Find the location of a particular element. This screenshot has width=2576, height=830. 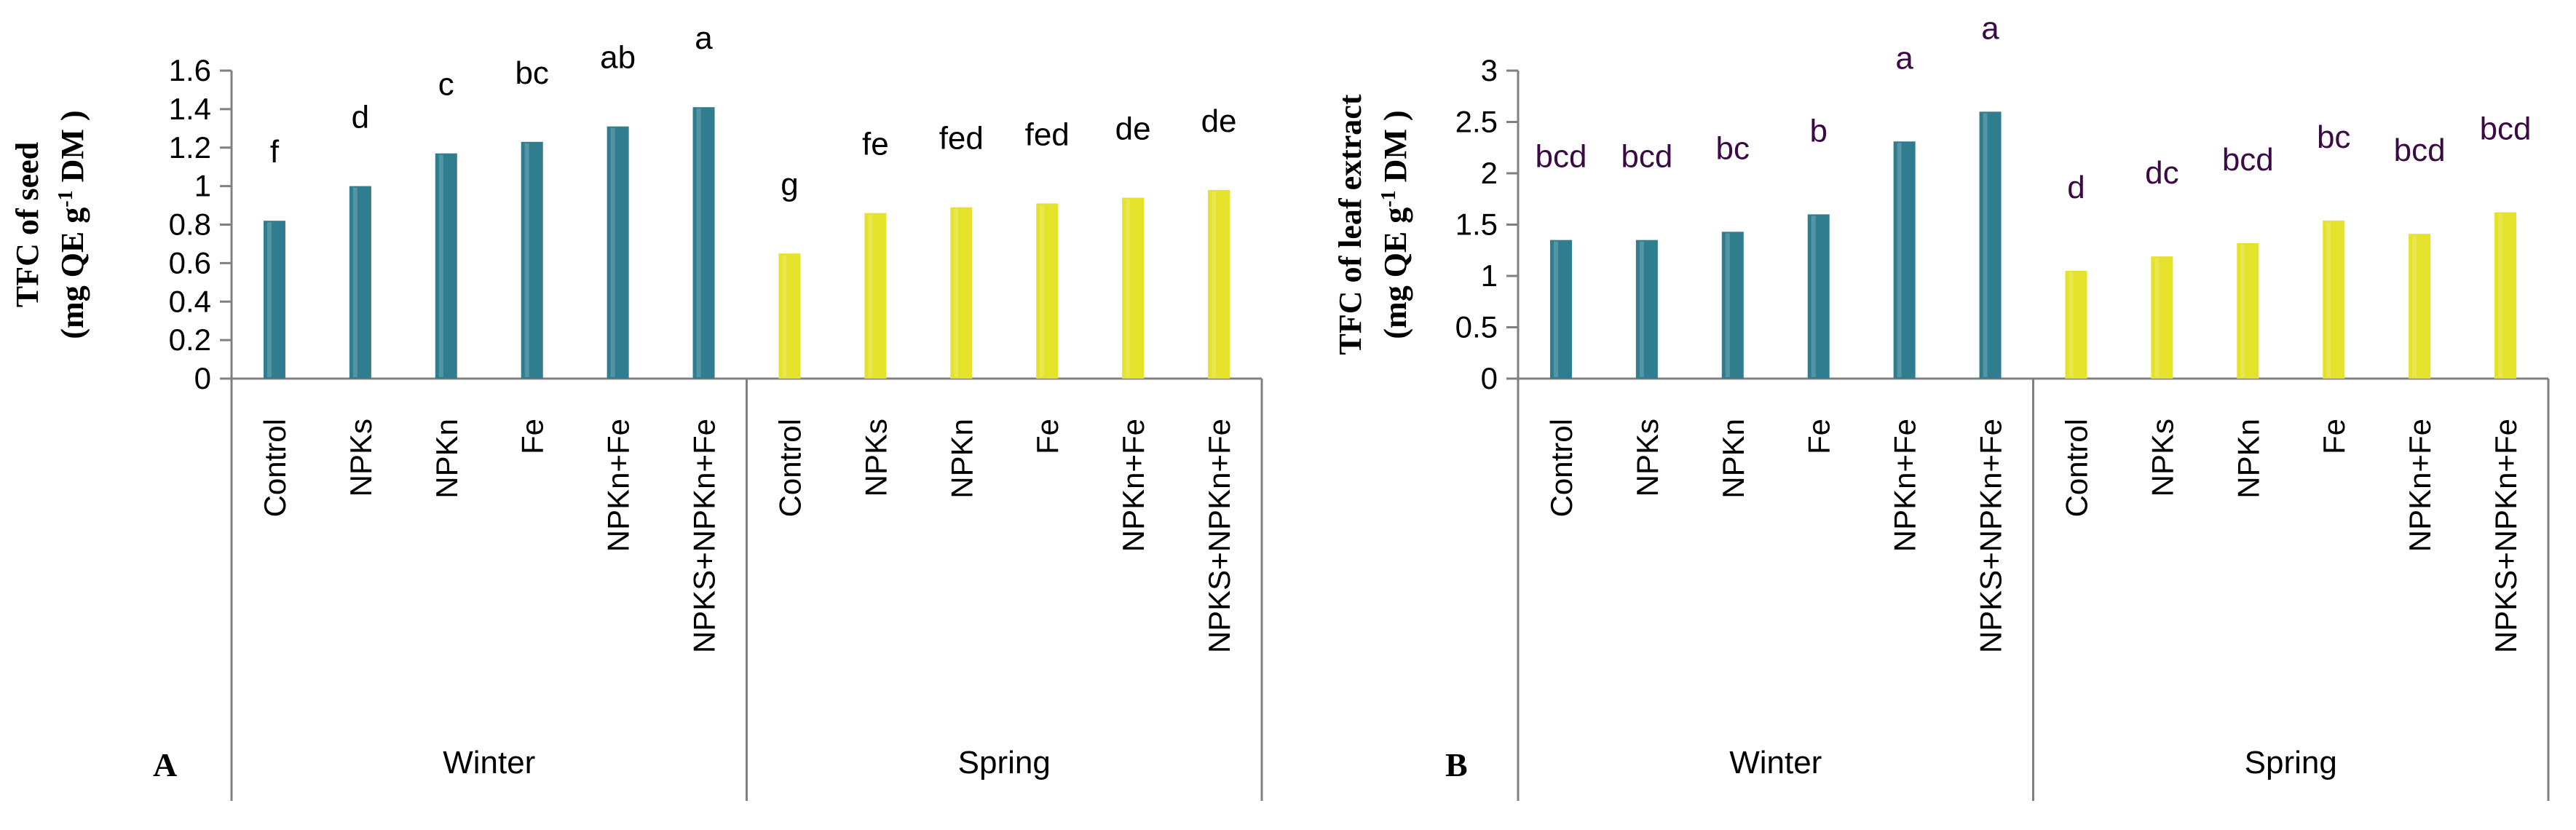

y-tick-label: 0.2 is located at coordinates (190, 340).